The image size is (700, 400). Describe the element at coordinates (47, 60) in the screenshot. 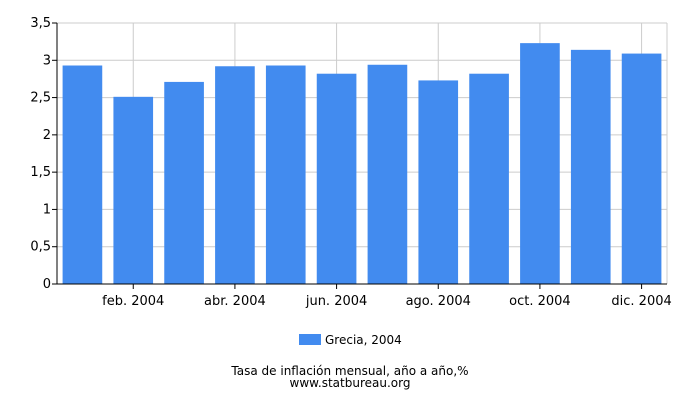

I see `y-tick-label: 3` at that location.